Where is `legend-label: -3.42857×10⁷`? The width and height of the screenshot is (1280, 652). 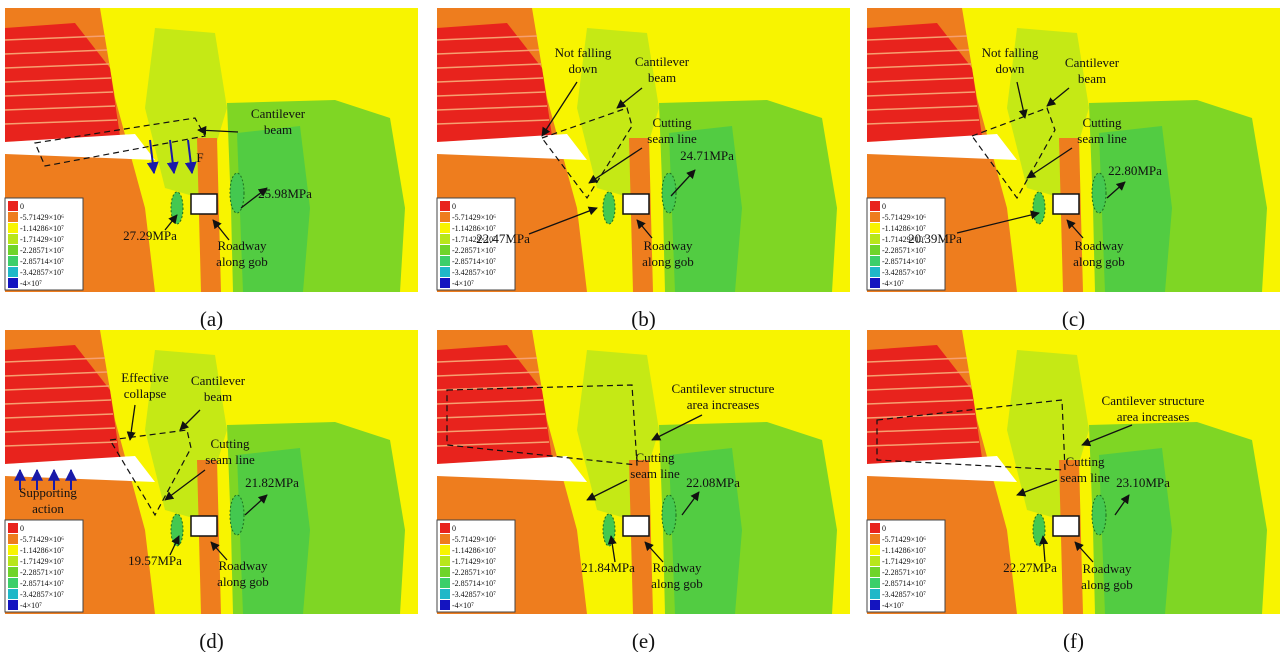
legend-label: -3.42857×10⁷ is located at coordinates (42, 594).